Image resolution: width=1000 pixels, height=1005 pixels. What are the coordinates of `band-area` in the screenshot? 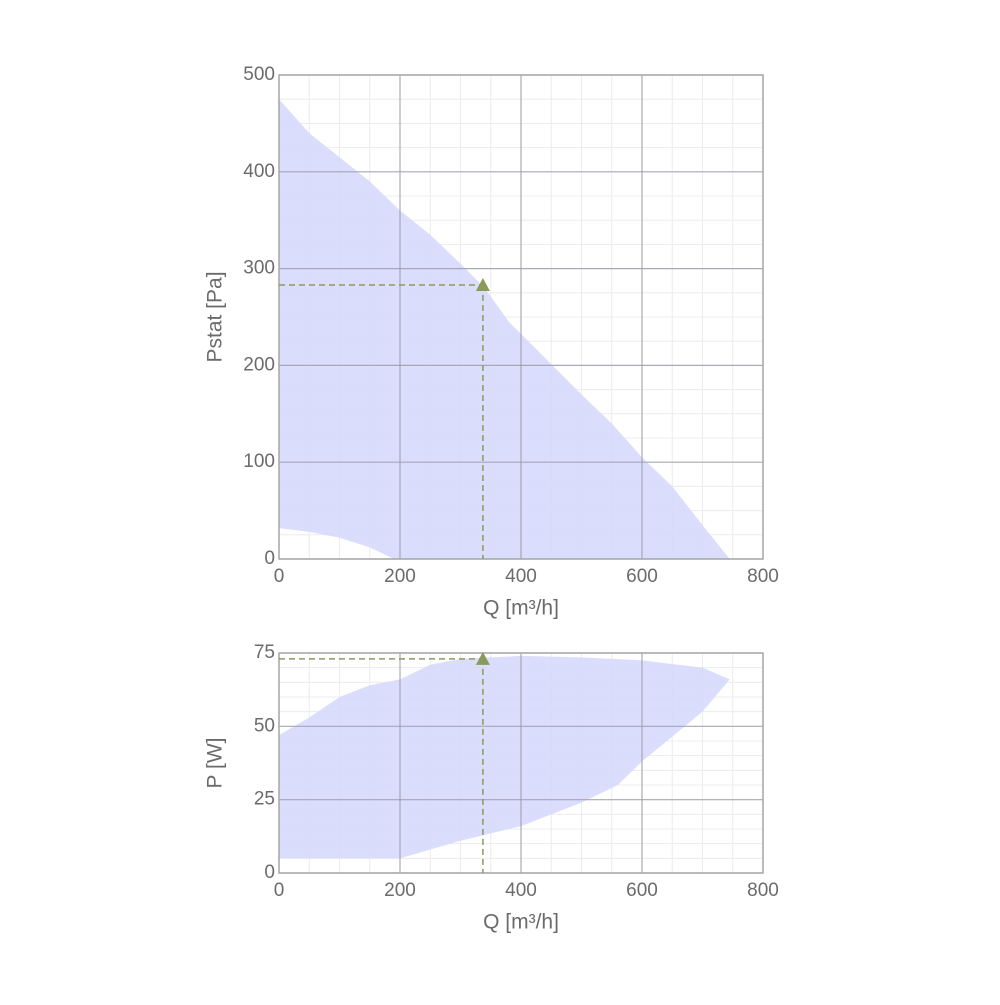 It's located at (504, 757).